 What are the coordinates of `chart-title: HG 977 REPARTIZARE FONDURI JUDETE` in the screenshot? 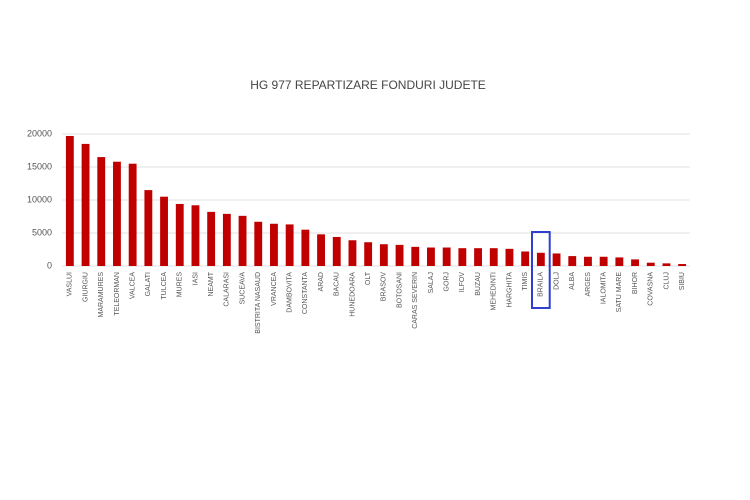 It's located at (368, 85).